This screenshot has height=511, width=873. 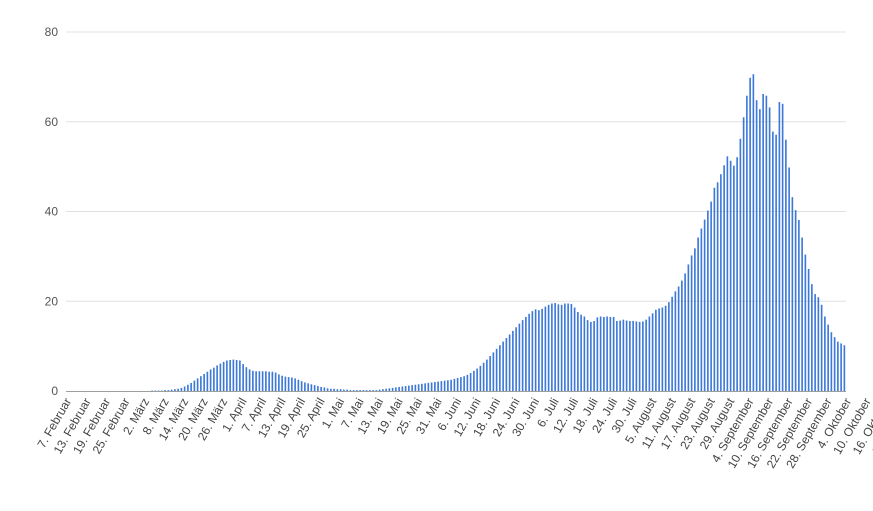 What do you see at coordinates (52, 301) in the screenshot?
I see `y-tick-label: 20` at bounding box center [52, 301].